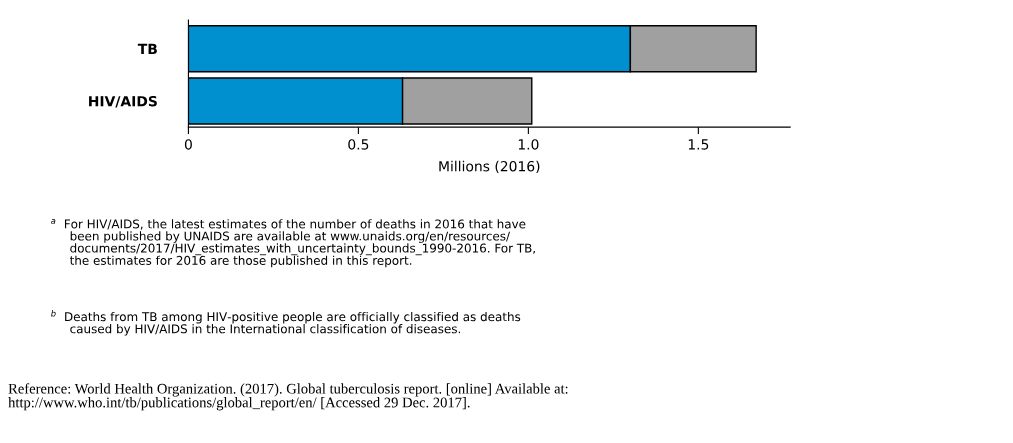  I want to click on y-tick-label: HIV/AIDS, so click(123, 101).